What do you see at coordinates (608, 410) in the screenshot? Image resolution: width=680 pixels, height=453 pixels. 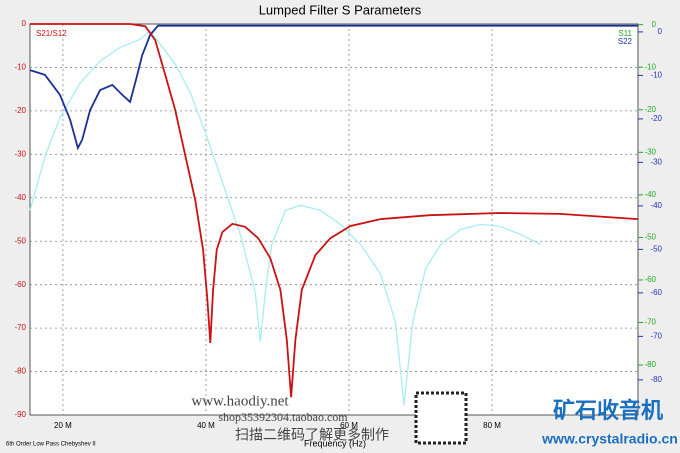 I see `watermark: 矿石收音机` at bounding box center [608, 410].